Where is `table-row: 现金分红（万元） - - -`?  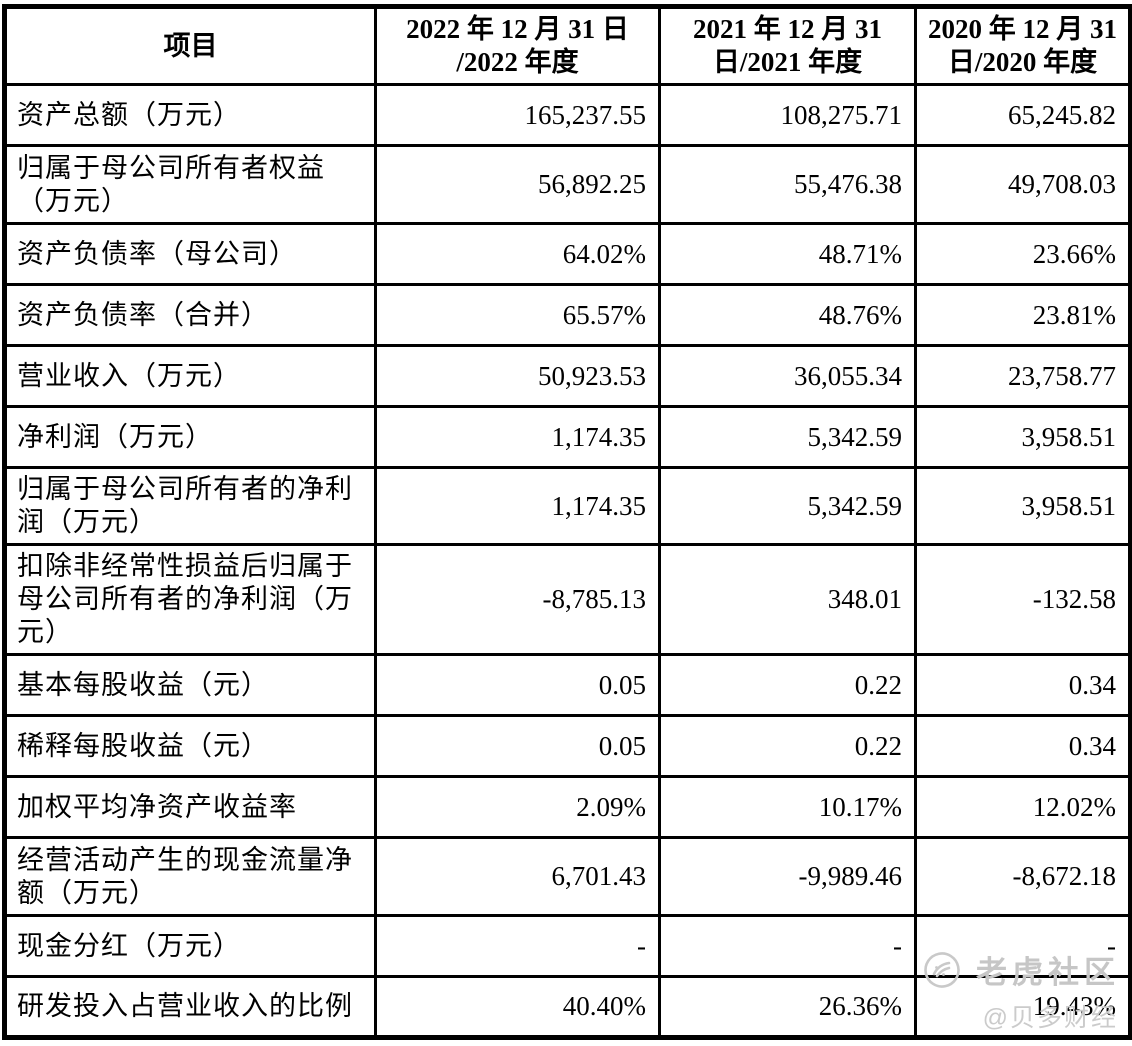 table-row: 现金分红（万元） - - - is located at coordinates (567, 946).